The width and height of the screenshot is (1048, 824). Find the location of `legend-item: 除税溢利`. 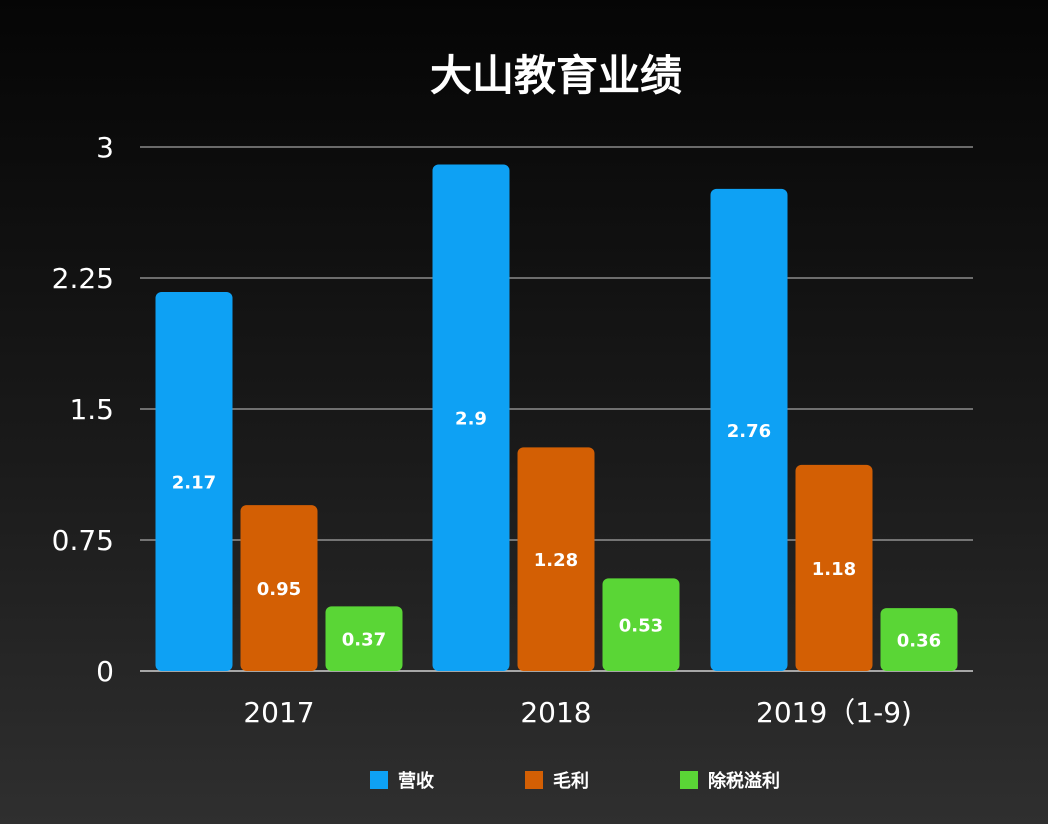

legend-item: 除税溢利 is located at coordinates (730, 781).